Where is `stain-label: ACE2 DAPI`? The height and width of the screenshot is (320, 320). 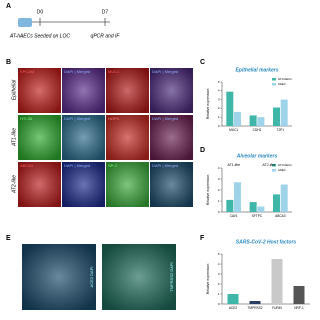
stain-label: ACE2 DAPI is located at coordinates (91, 277).